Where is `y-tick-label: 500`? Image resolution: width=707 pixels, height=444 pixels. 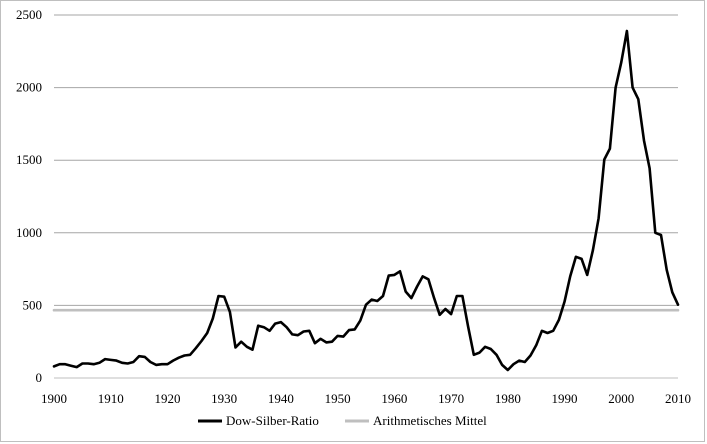 y-tick-label: 500 is located at coordinates (33, 304).